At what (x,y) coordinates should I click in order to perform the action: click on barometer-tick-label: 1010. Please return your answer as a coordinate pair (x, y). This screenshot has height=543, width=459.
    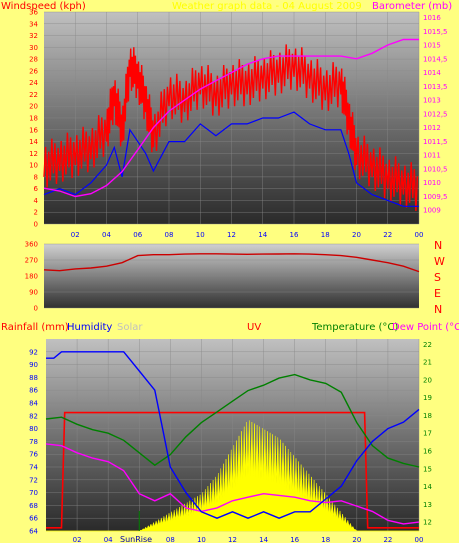
    Looking at the image, I should click on (432, 183).